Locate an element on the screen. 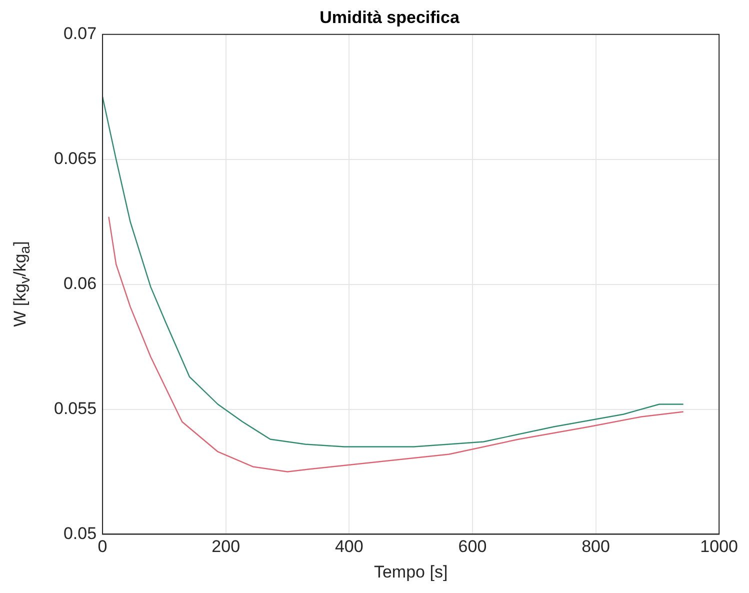 The height and width of the screenshot is (593, 749). y-tick-label: 0.06 is located at coordinates (80, 283).